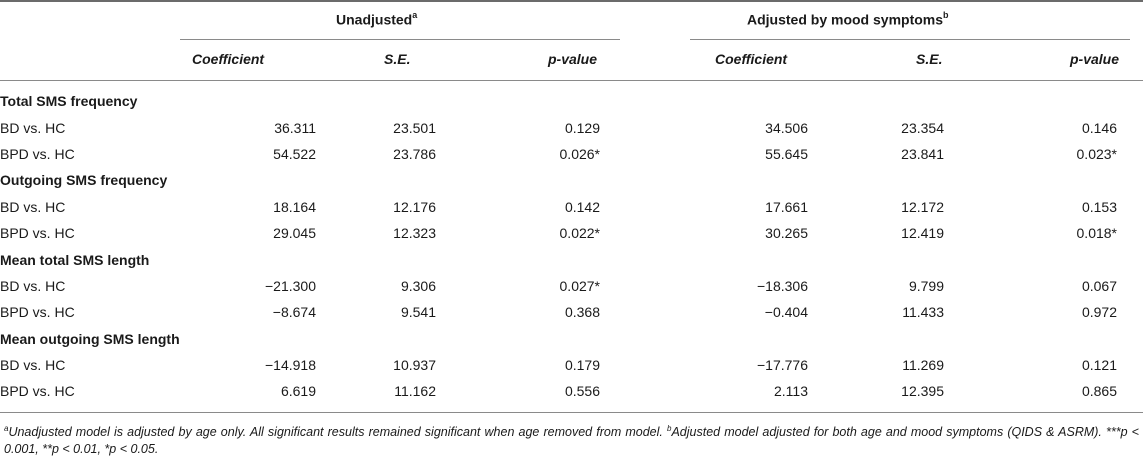 This screenshot has height=465, width=1143. What do you see at coordinates (582, 365) in the screenshot?
I see `p-value-cell: 0.179` at bounding box center [582, 365].